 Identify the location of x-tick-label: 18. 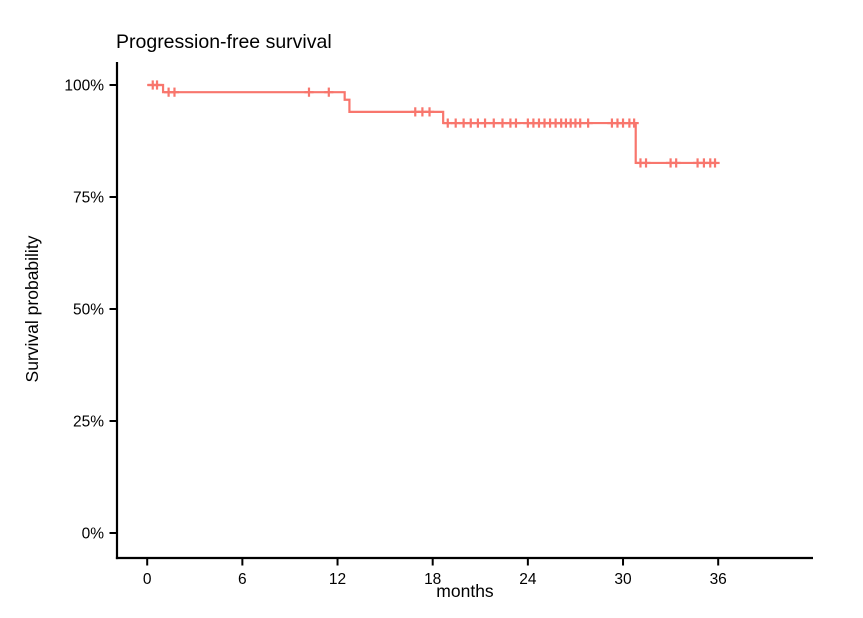
(432, 579).